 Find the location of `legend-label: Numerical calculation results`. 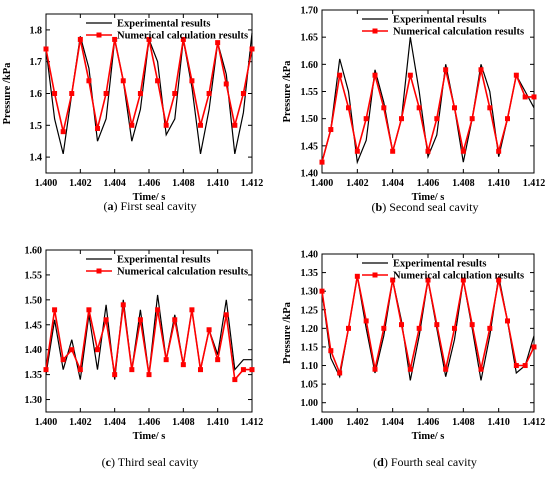

legend-label: Numerical calculation results is located at coordinates (182, 272).